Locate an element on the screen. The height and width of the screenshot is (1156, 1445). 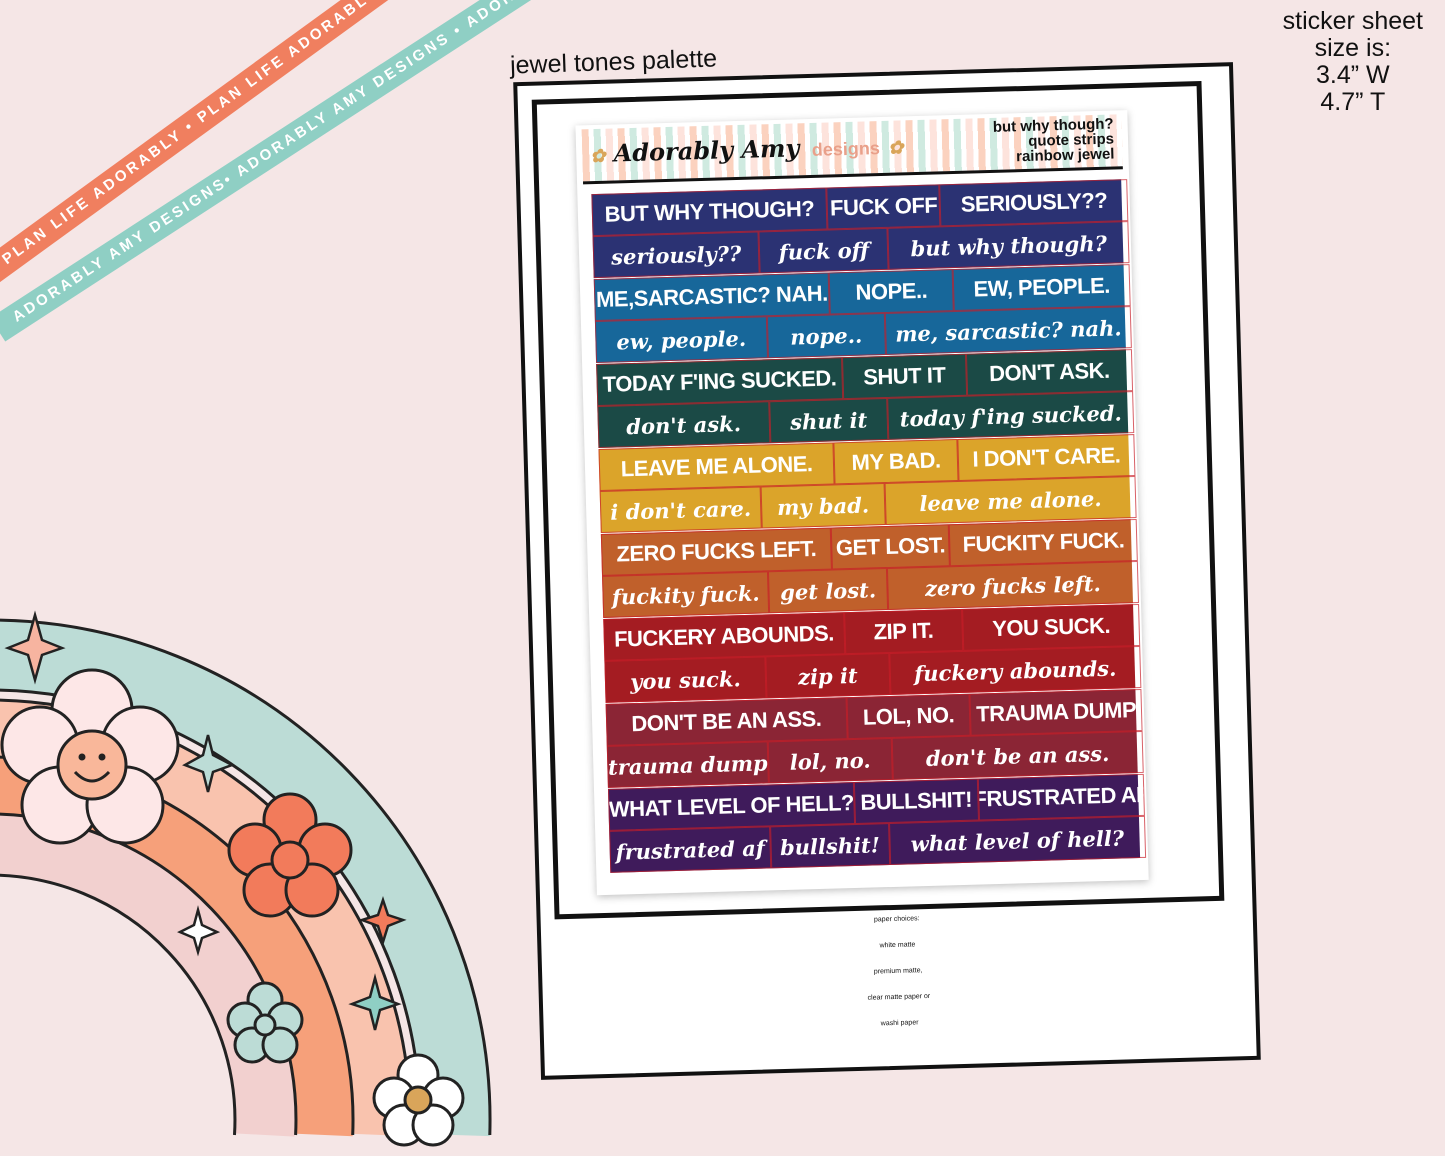
brand-suffix: designs is located at coordinates (846, 149).